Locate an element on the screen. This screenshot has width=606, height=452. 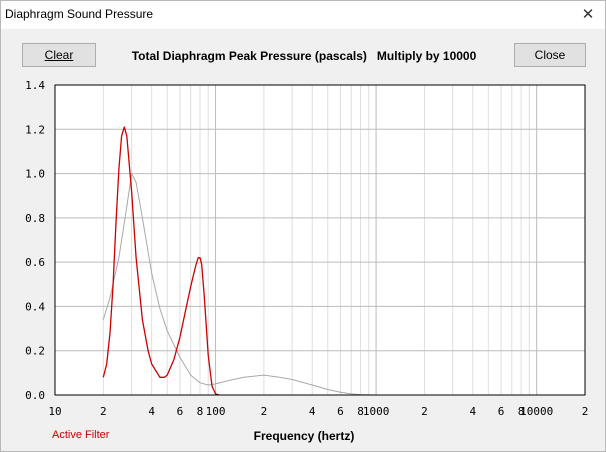
x-tick-label: 10 is located at coordinates (54, 411).